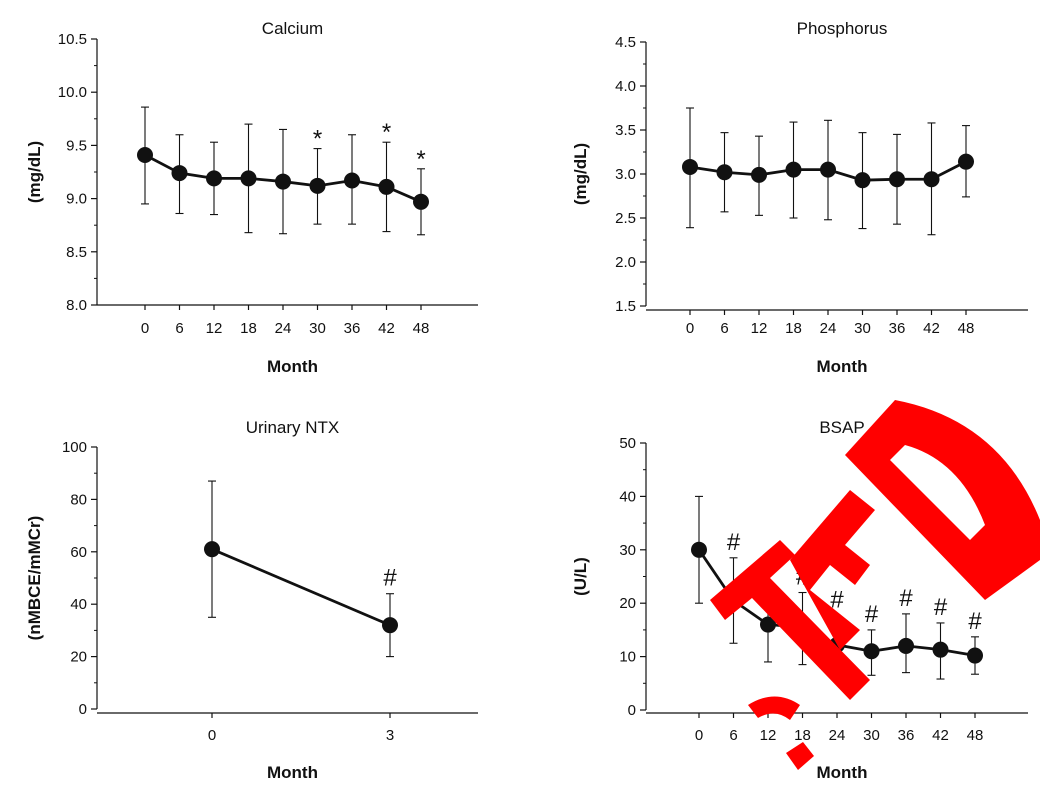  What do you see at coordinates (627, 657) in the screenshot?
I see `y-tick-label: 10` at bounding box center [627, 657].